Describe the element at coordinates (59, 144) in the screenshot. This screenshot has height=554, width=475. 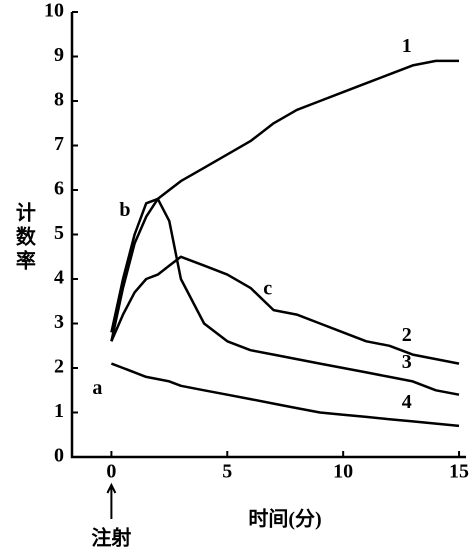
I see `y-tick-label: 7` at that location.